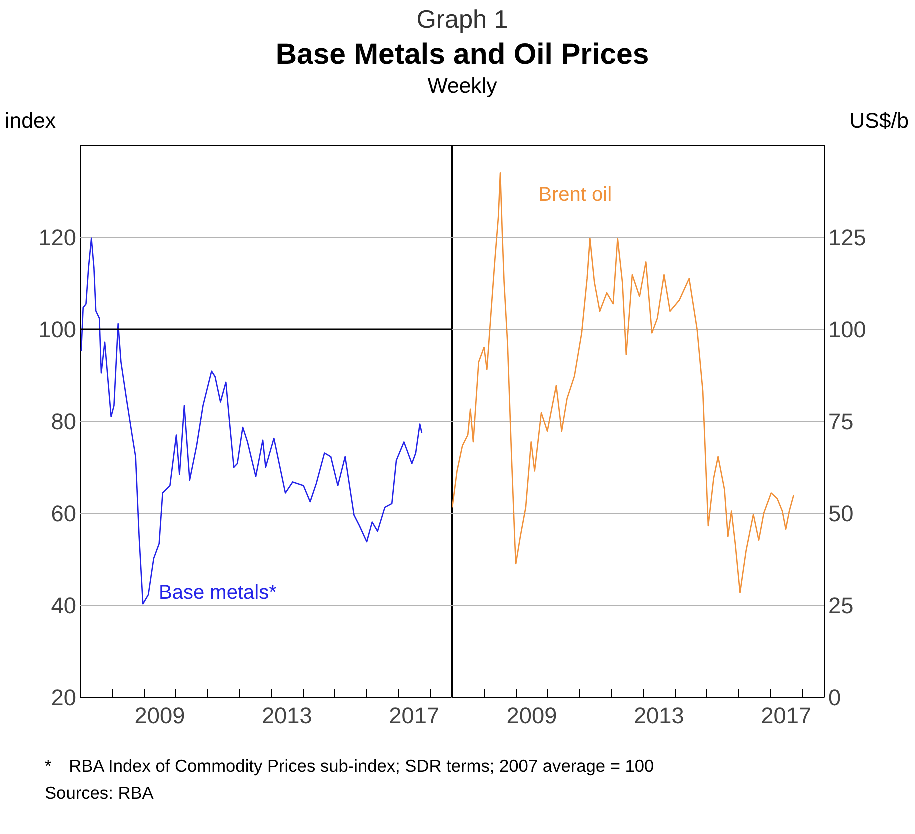 This screenshot has height=834, width=915. What do you see at coordinates (350, 766) in the screenshot?
I see `text: * RBA Index of Commodity Prices sub-index; SDR terms; 2007 average = 100` at bounding box center [350, 766].